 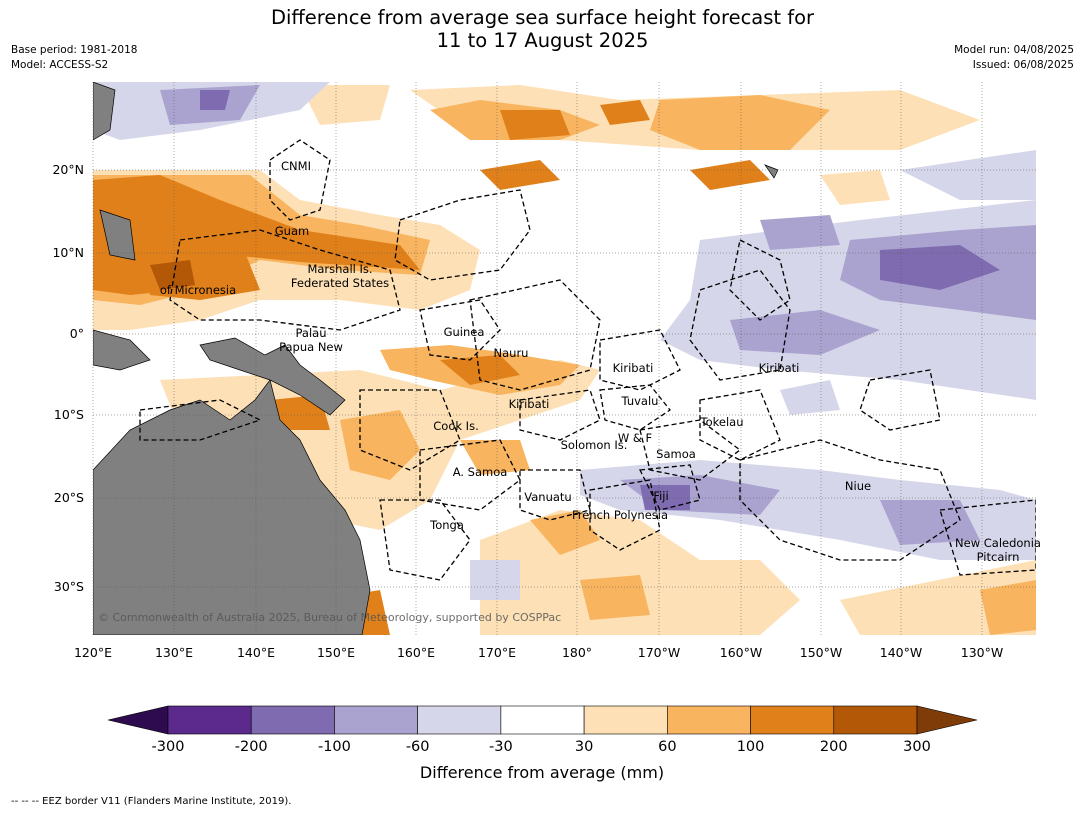 I want to click on colorbar-tick-label: 30, so click(x=584, y=747).